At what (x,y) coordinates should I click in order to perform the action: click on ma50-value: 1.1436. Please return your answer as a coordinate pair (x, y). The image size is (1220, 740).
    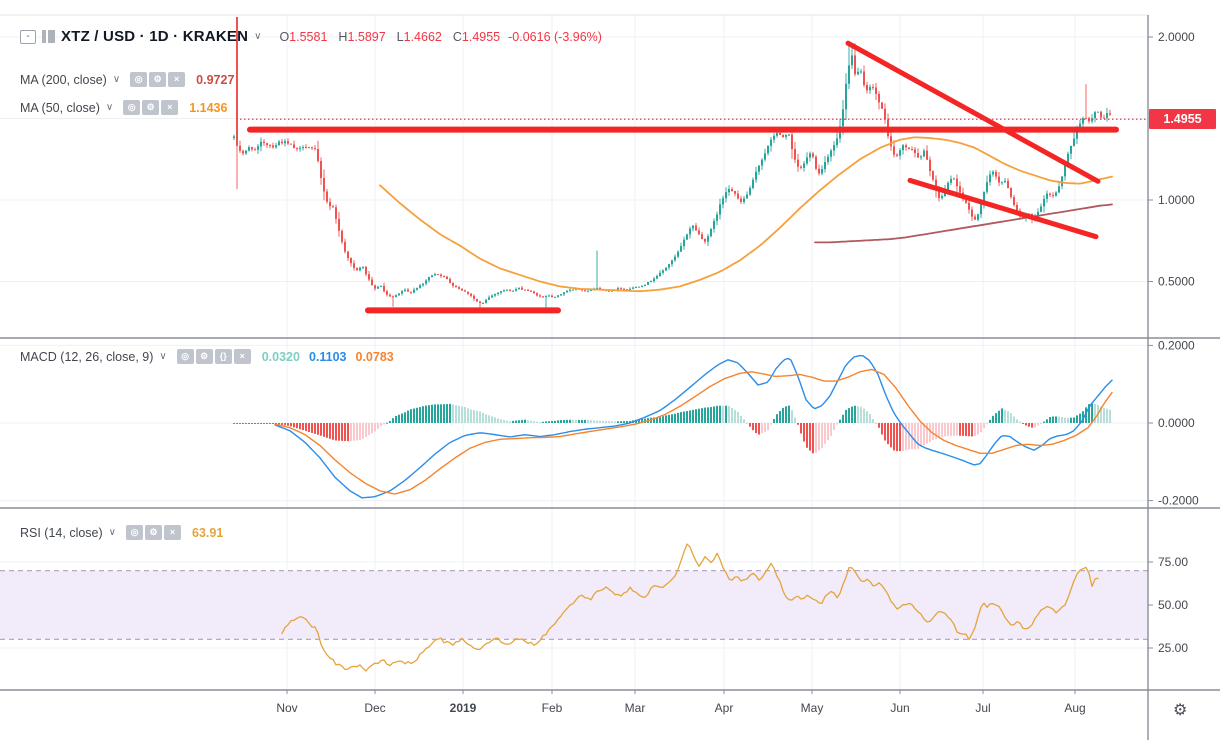
    Looking at the image, I should click on (208, 107).